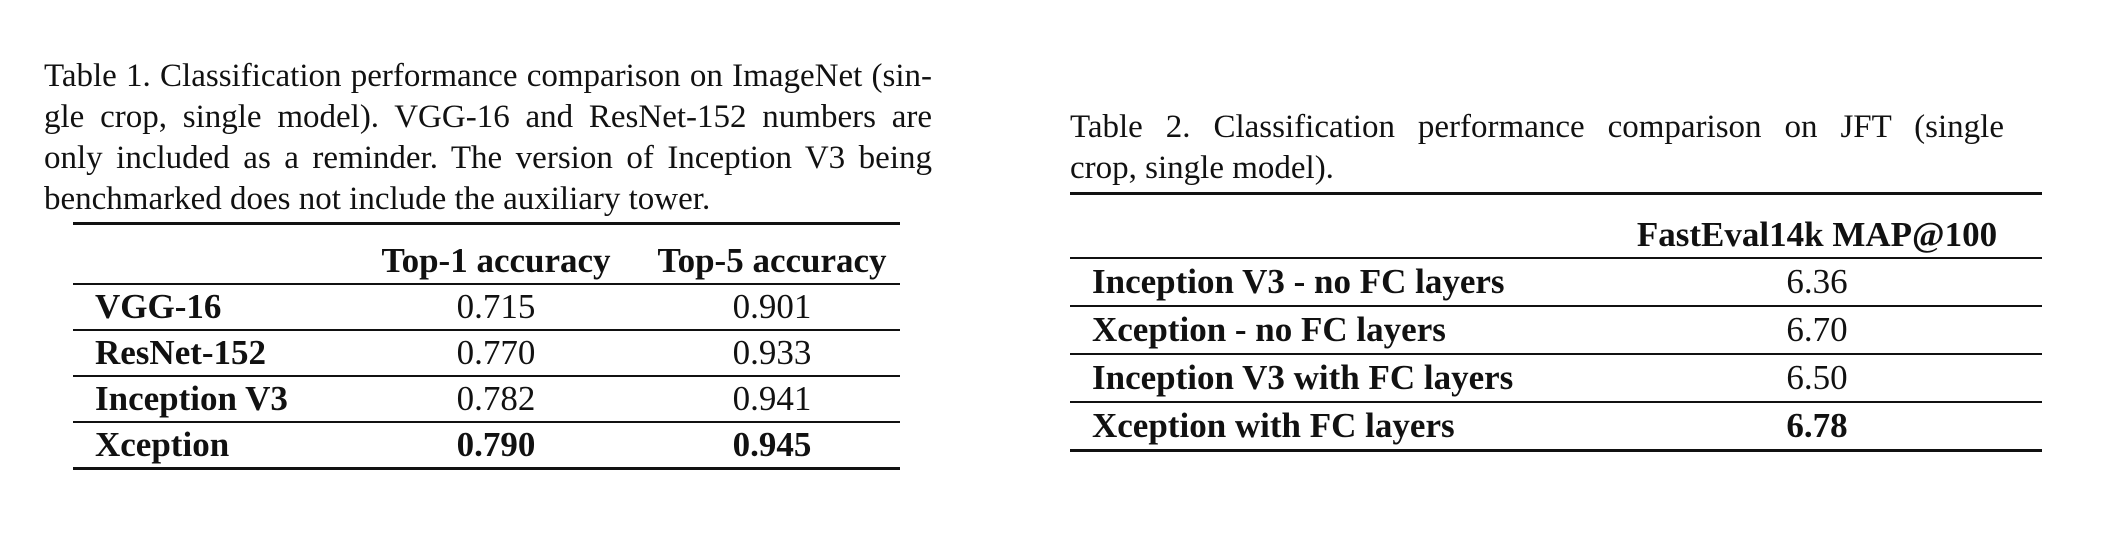 This screenshot has height=552, width=2126. What do you see at coordinates (162, 444) in the screenshot?
I see `model-name: Xception` at bounding box center [162, 444].